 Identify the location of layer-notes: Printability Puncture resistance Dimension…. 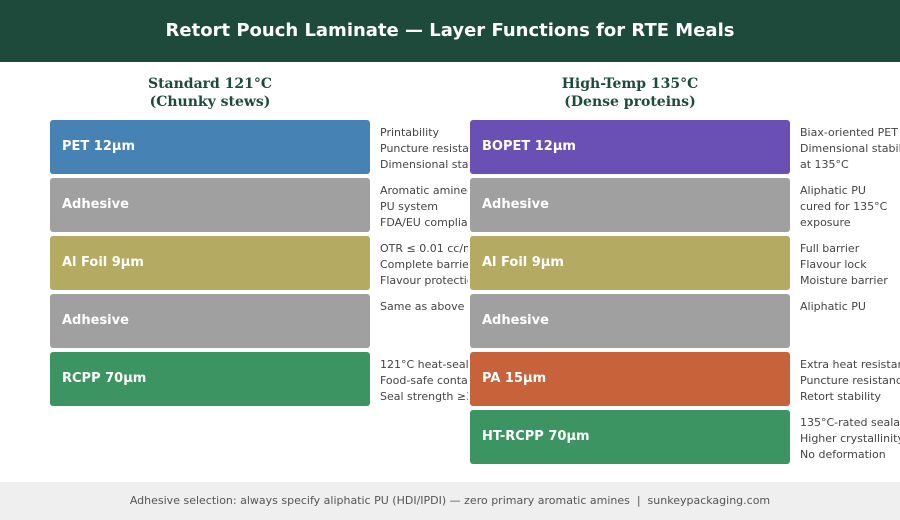
(424, 149).